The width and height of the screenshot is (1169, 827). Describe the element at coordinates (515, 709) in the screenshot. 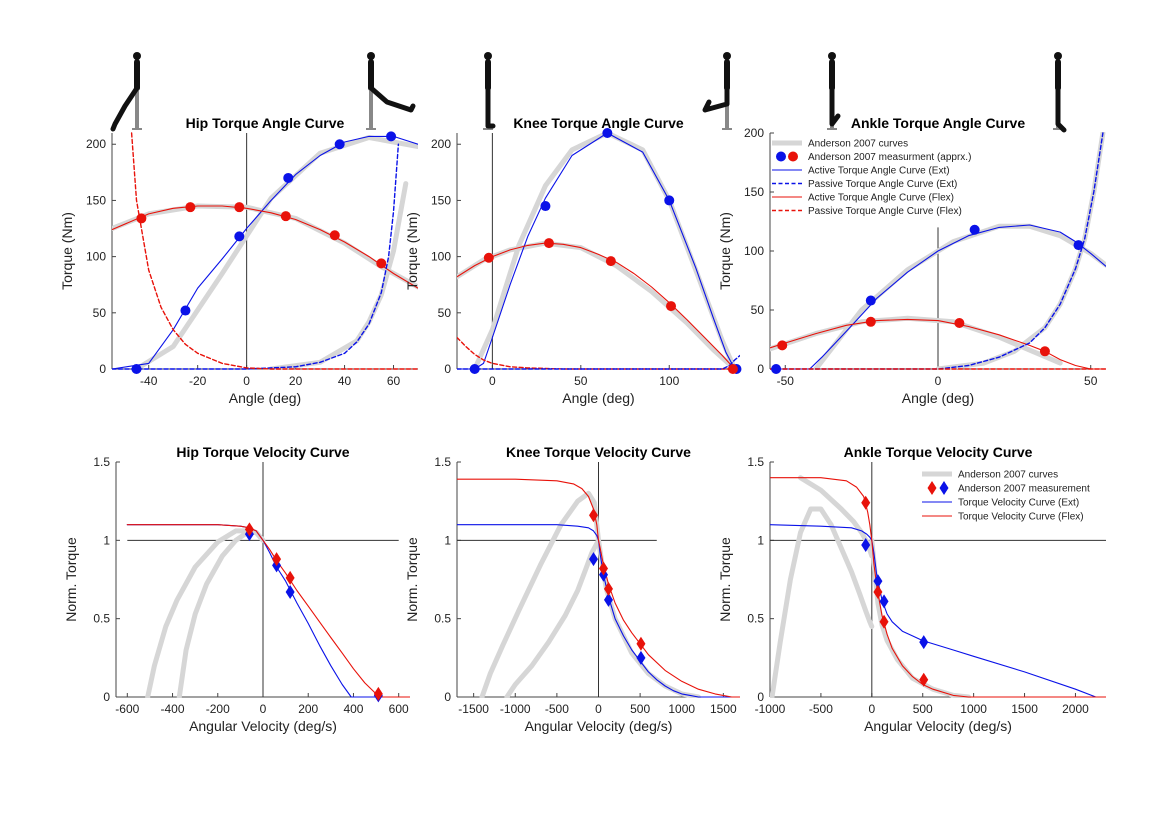

I see `x-tick-label: -1000` at that location.